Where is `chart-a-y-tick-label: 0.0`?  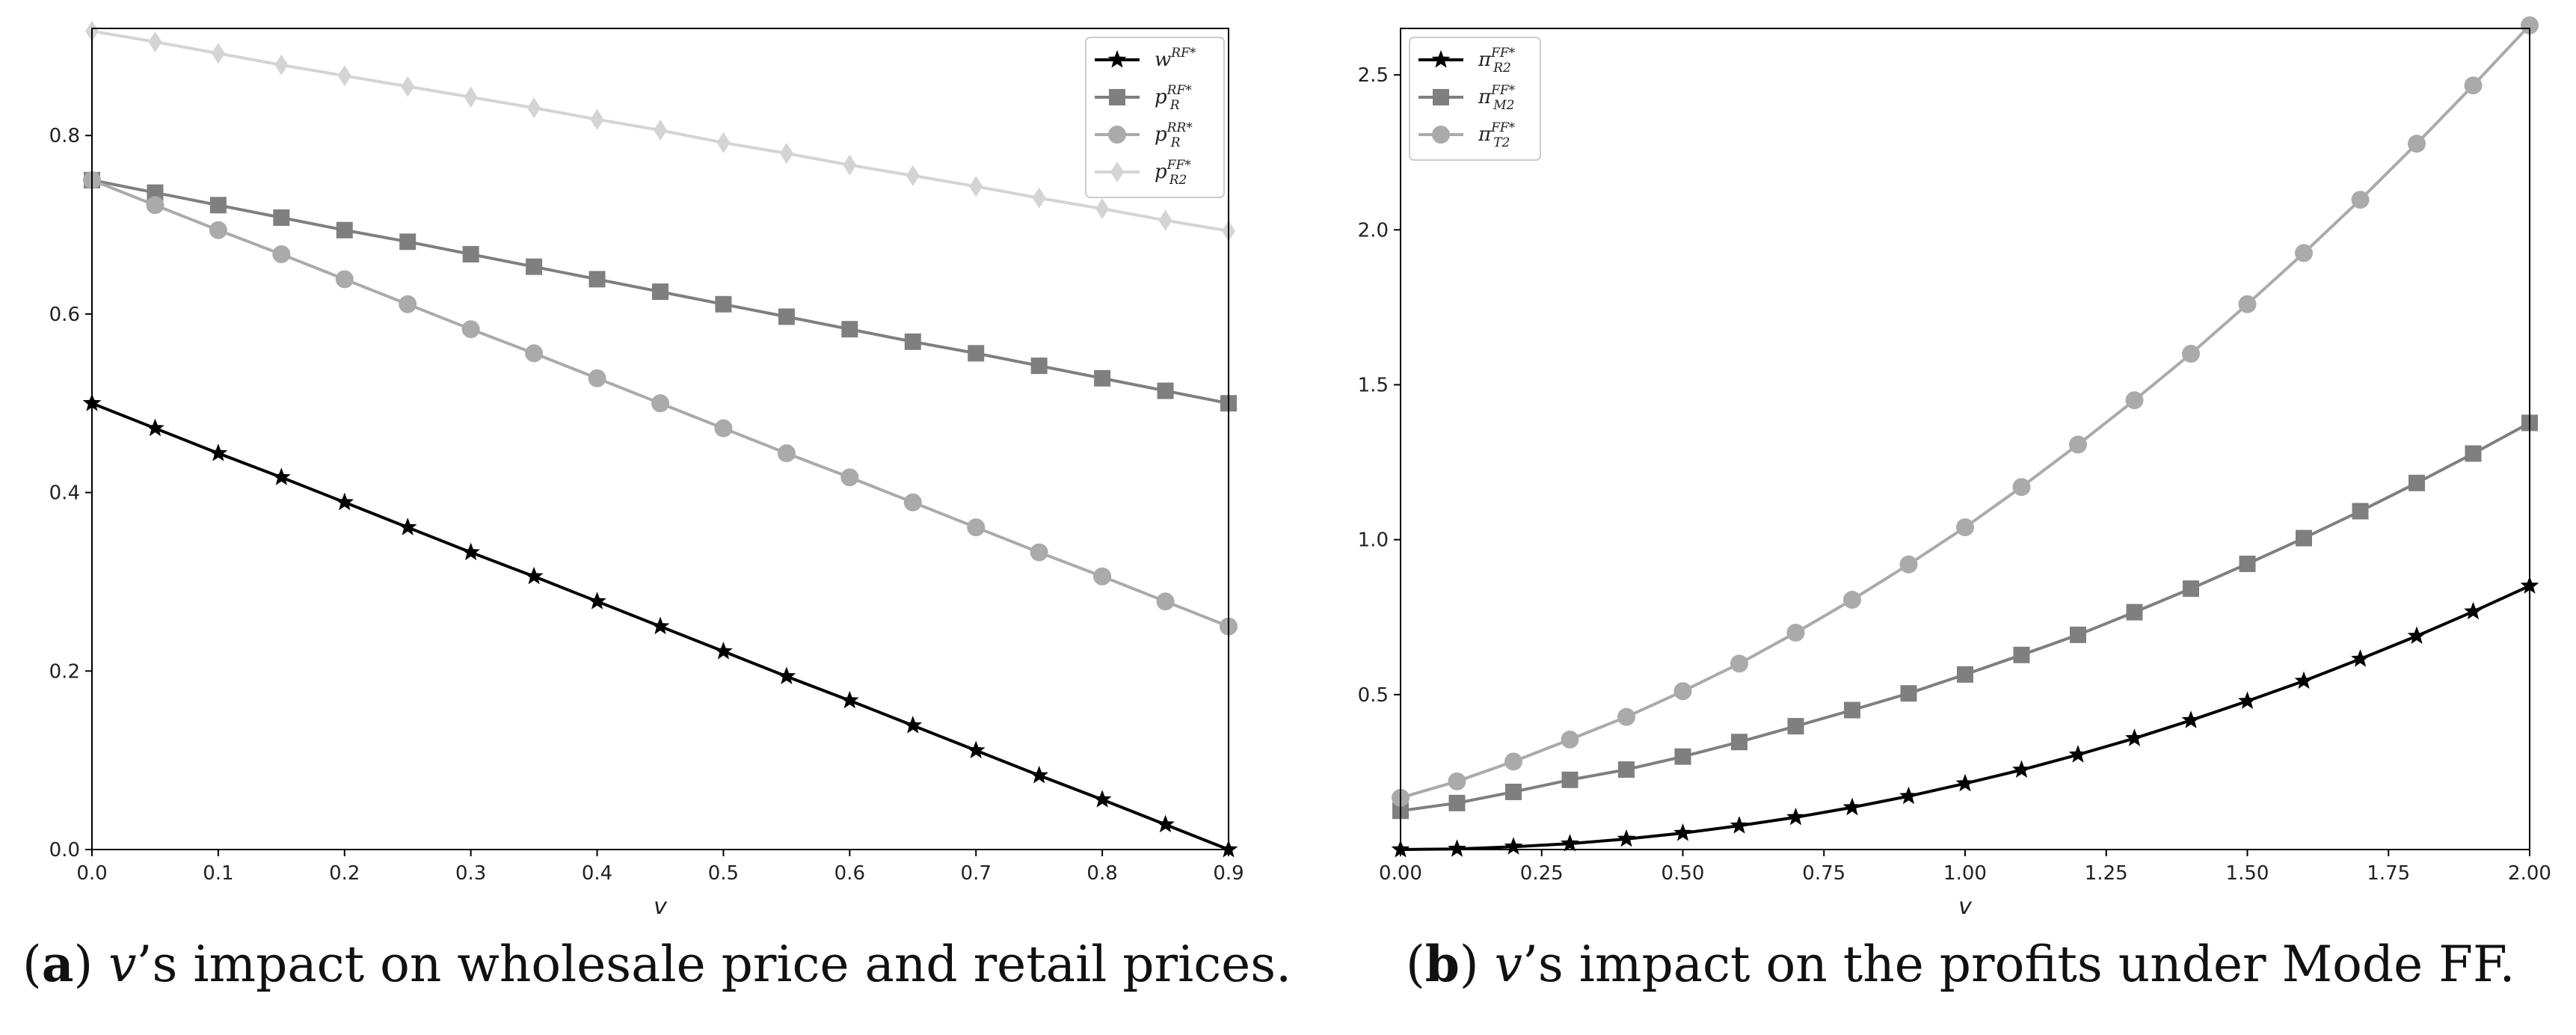
chart-a-y-tick-label: 0.0 is located at coordinates (64, 851).